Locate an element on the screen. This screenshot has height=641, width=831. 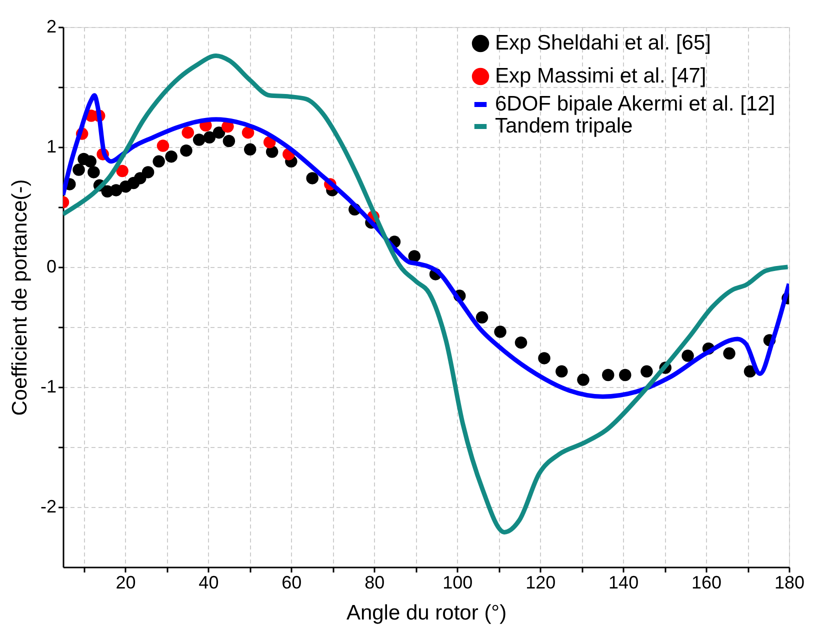
x-axis-title: Angle du rotor (°) is located at coordinates (426, 613).